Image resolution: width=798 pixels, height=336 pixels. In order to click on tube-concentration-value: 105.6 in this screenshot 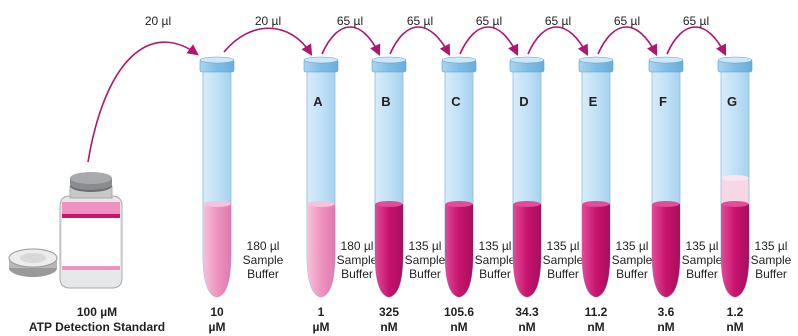, I will do `click(459, 312)`.